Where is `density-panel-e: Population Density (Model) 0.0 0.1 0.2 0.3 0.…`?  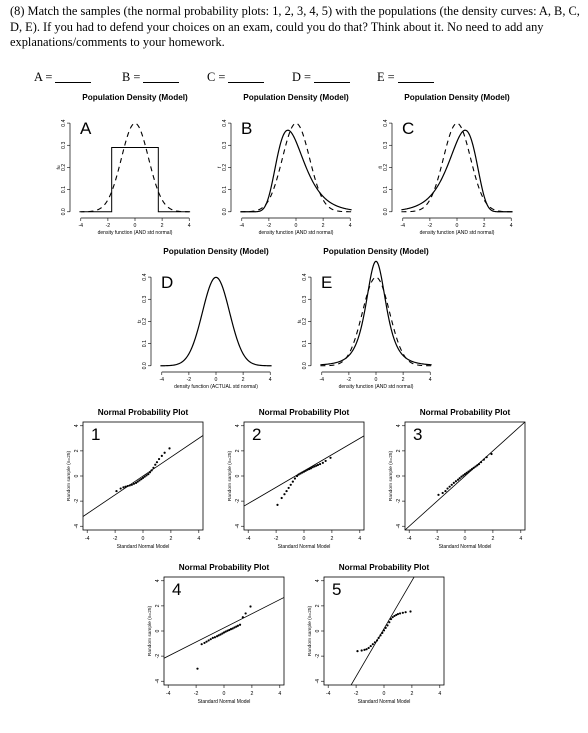
density-panel-e: Population Density (Model) 0.0 0.1 0.2 0.3 0.… is located at coordinates (372, 321).